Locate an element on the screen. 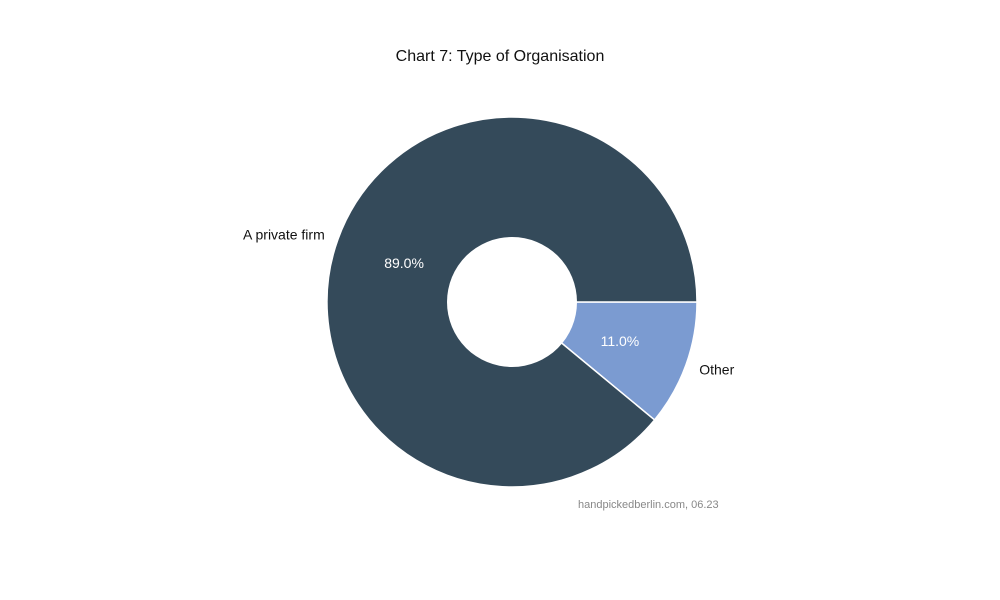 The height and width of the screenshot is (600, 1000). chart-title: Chart 7: Type of Organisation is located at coordinates (500, 56).